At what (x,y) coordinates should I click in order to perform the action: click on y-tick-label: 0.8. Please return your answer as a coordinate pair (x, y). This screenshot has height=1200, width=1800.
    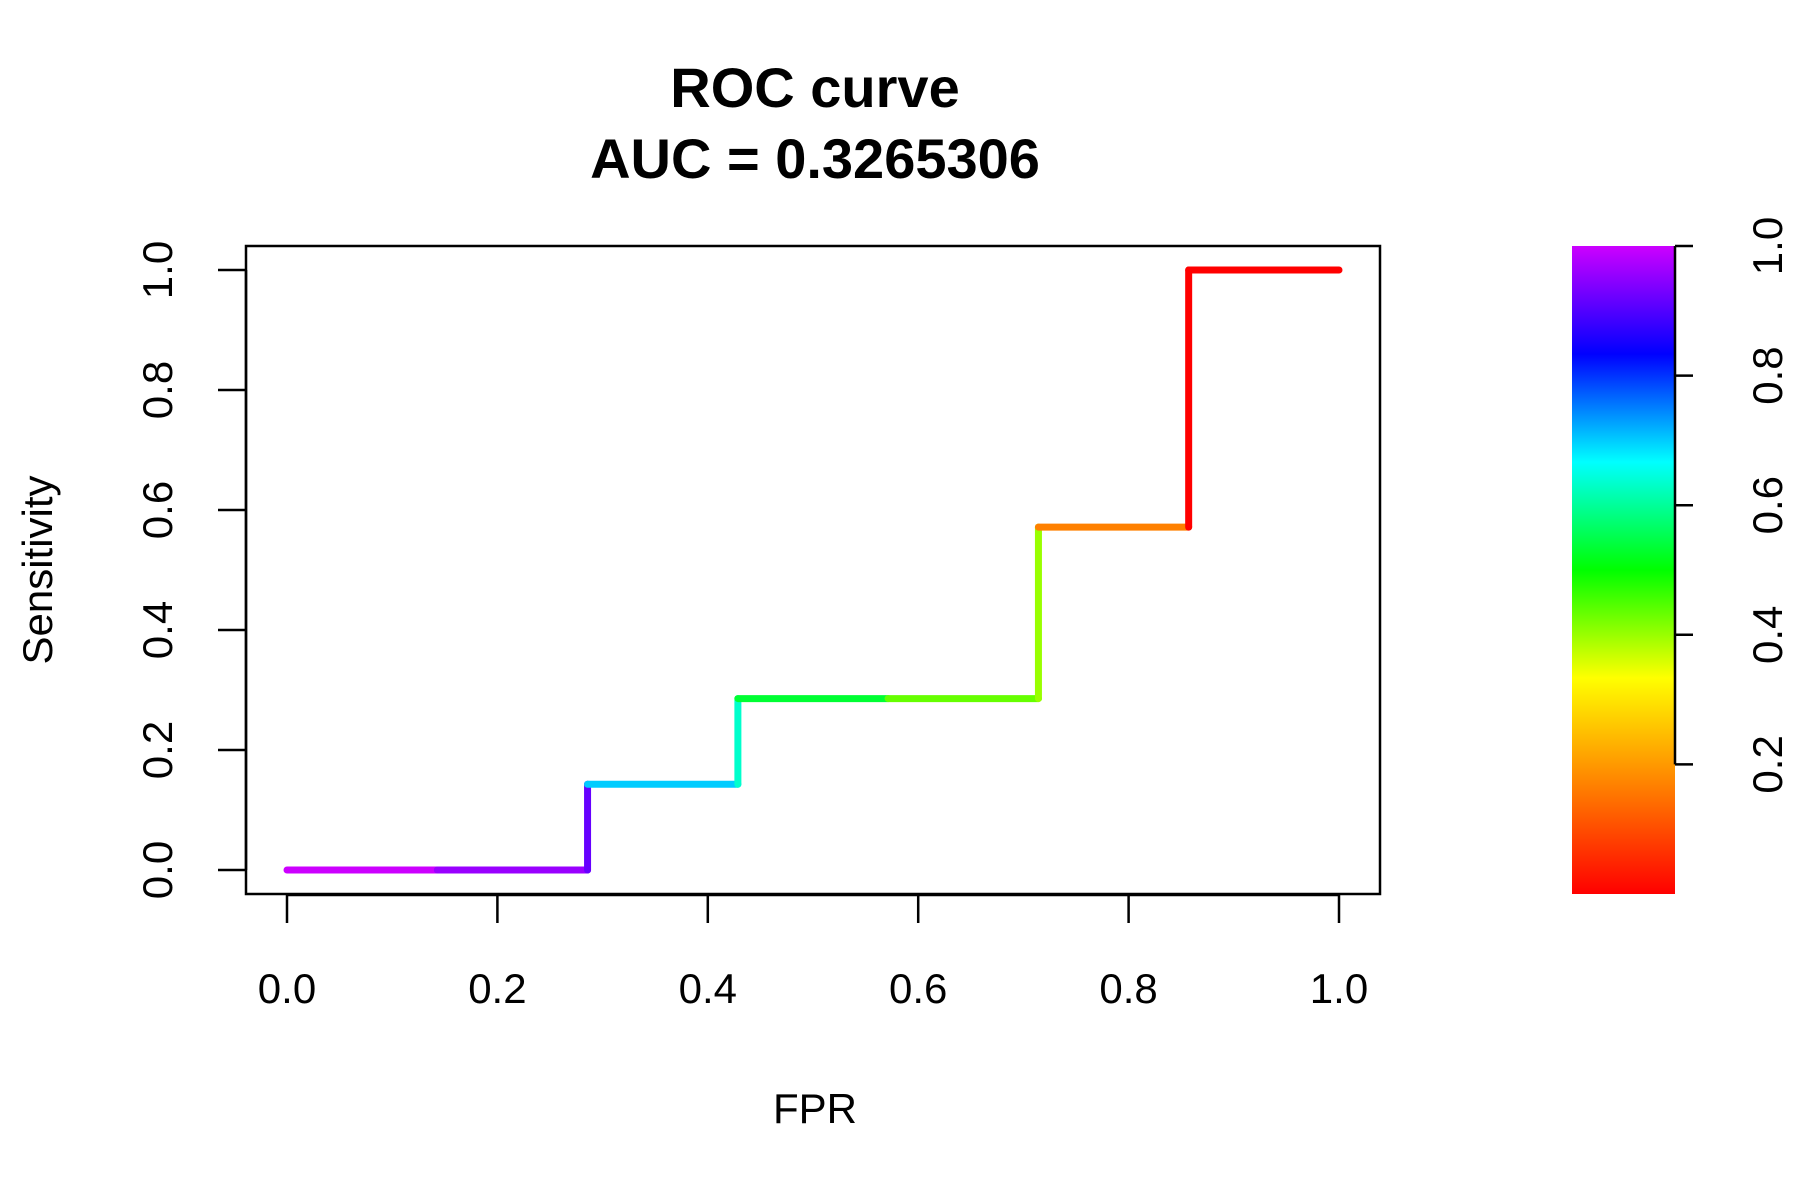
    Looking at the image, I should click on (157, 390).